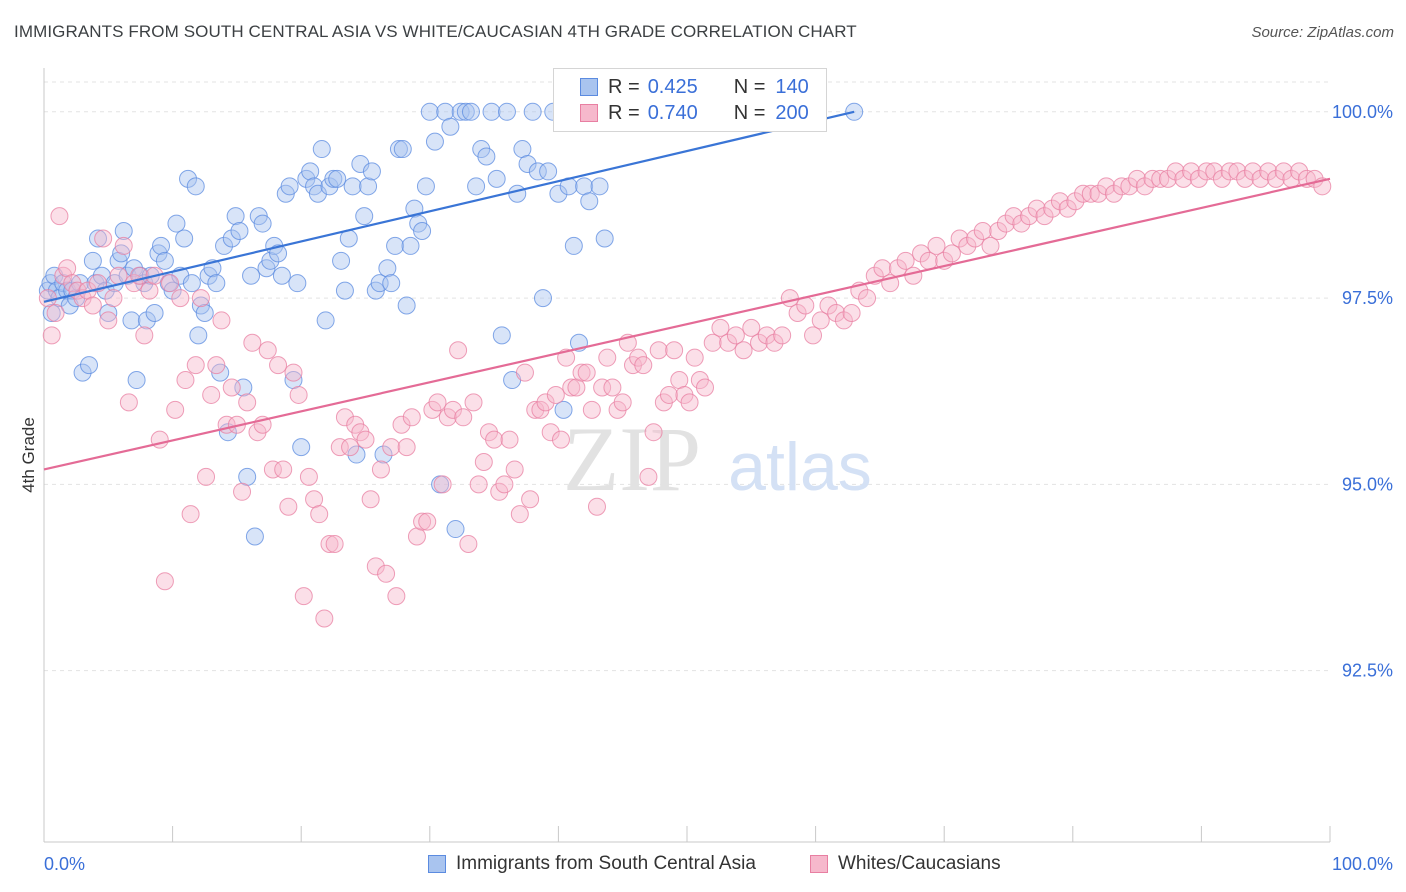 Image resolution: width=1406 pixels, height=892 pixels. What do you see at coordinates (449, 206) in the screenshot?
I see `trend-line-immigrants` at bounding box center [449, 206].